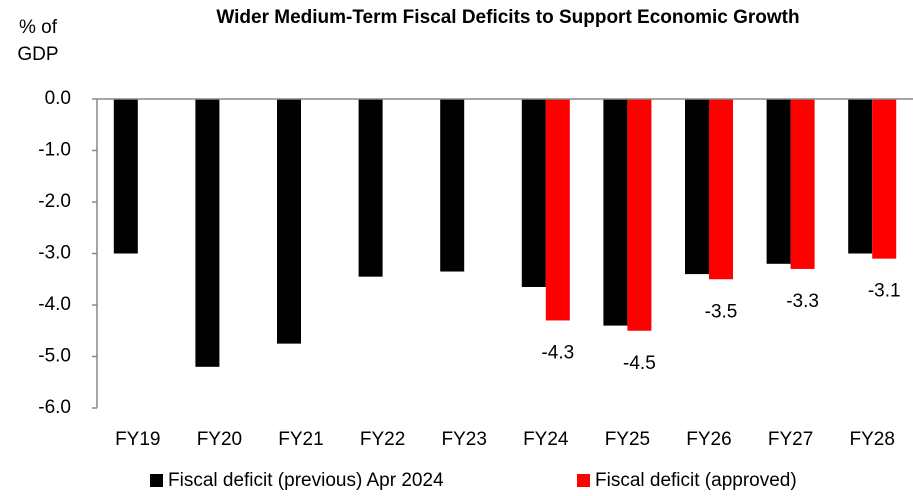 The height and width of the screenshot is (496, 913). Describe the element at coordinates (639, 363) in the screenshot. I see `data-label: -4.5` at that location.